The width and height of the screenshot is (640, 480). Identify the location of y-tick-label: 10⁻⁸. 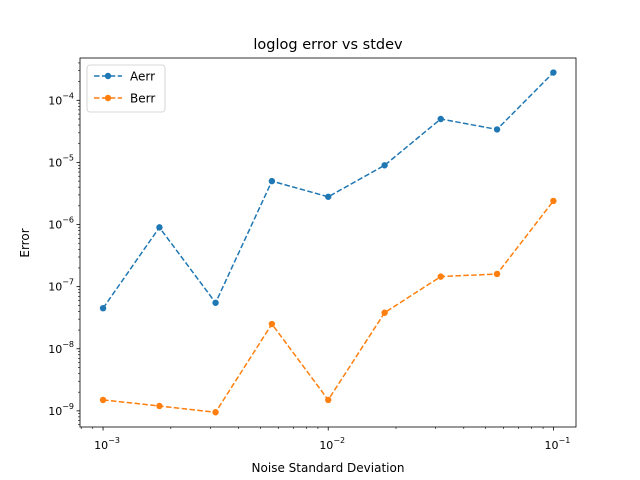
(61, 348).